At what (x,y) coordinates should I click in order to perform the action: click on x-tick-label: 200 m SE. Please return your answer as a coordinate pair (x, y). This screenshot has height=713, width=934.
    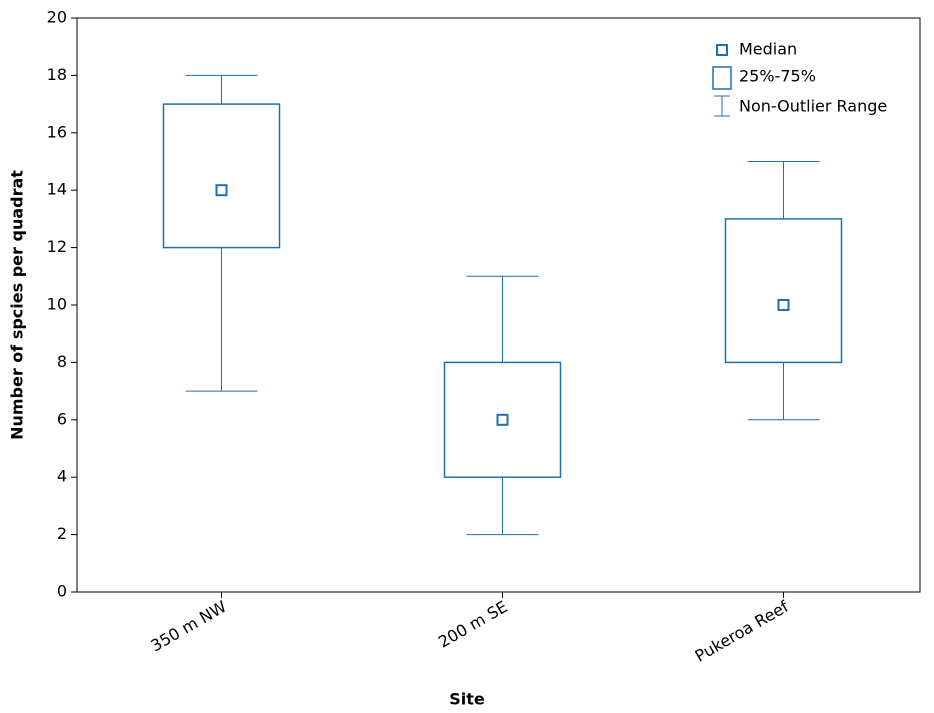
    Looking at the image, I should click on (473, 624).